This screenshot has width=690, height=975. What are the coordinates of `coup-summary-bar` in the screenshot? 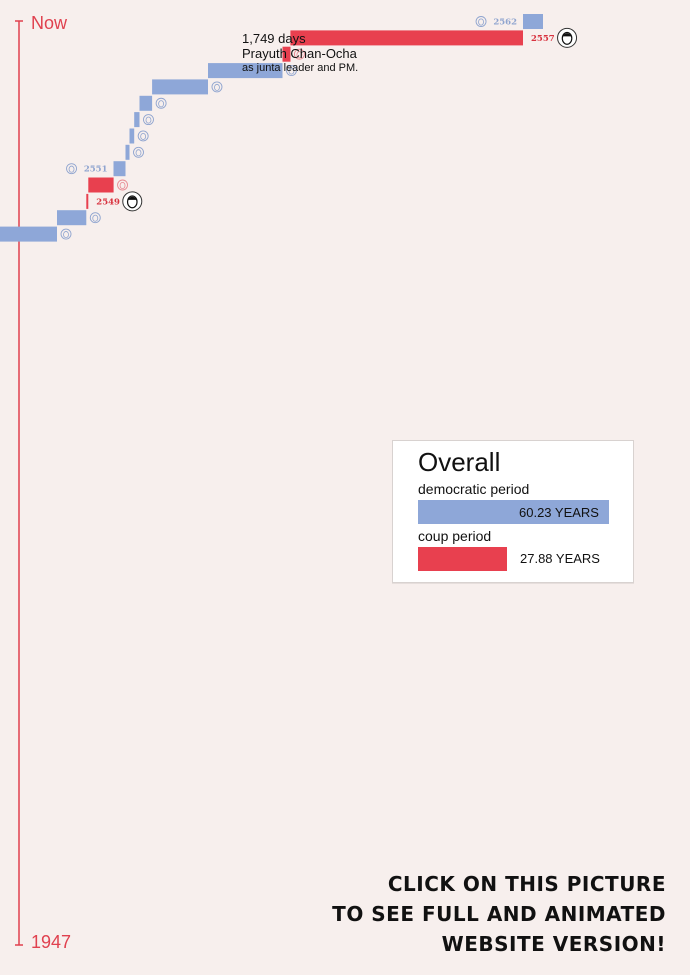 It's located at (462, 559).